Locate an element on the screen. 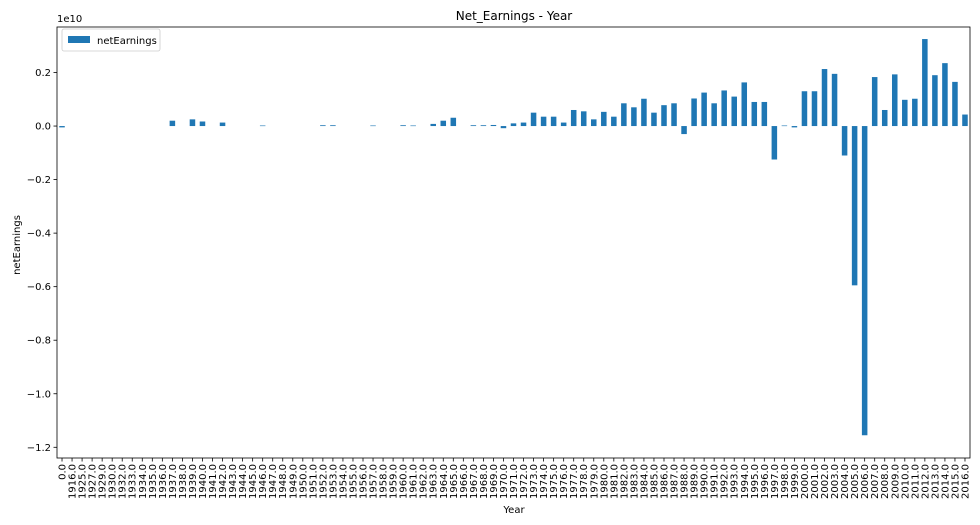 The width and height of the screenshot is (980, 525). x-tick-label: 2008.0 is located at coordinates (885, 481).